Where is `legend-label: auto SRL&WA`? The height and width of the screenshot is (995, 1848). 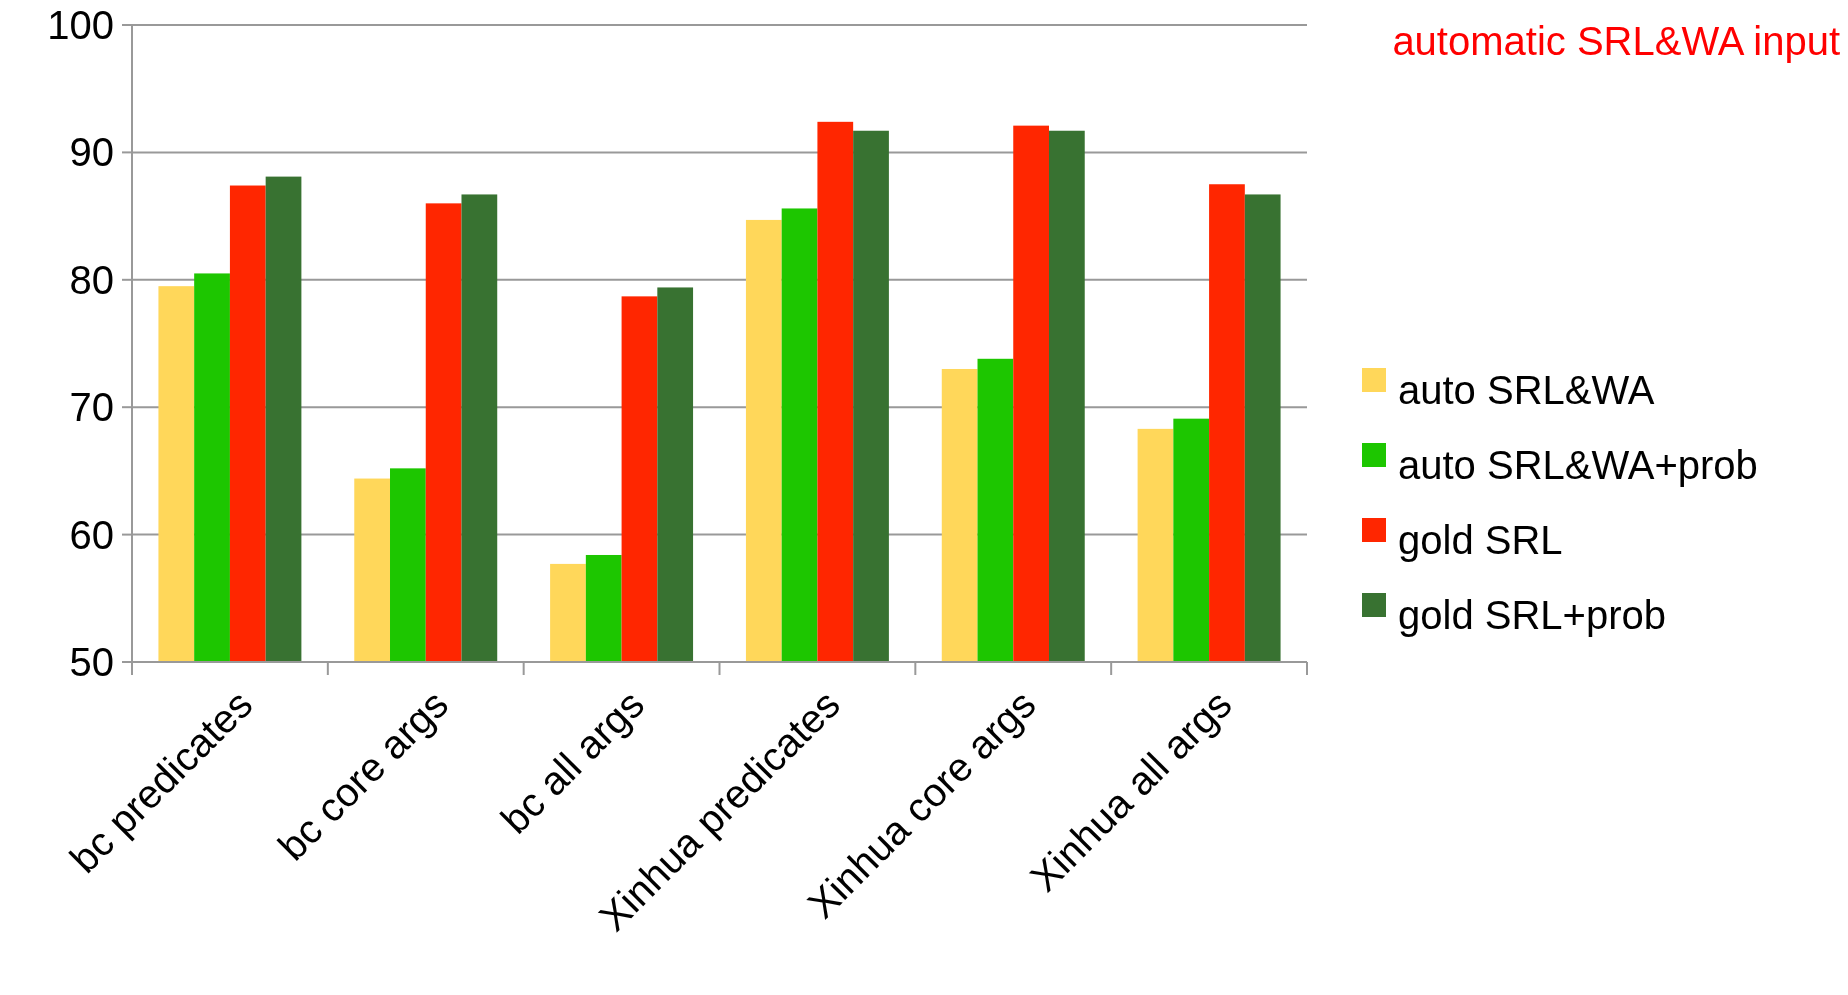 legend-label: auto SRL&WA is located at coordinates (1526, 390).